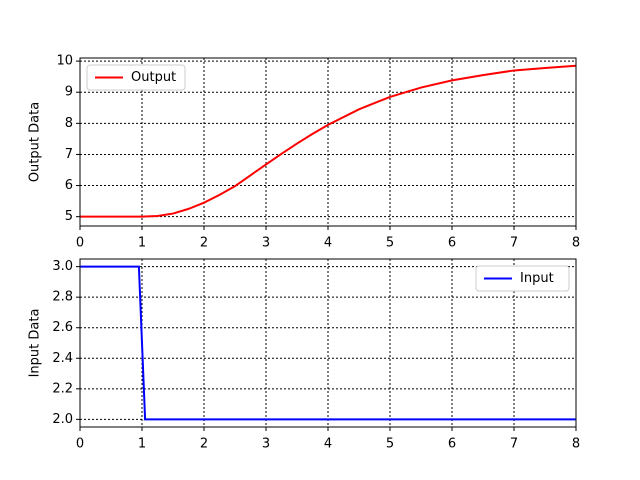 The height and width of the screenshot is (480, 640). I want to click on y-tick-label: 8, so click(69, 123).